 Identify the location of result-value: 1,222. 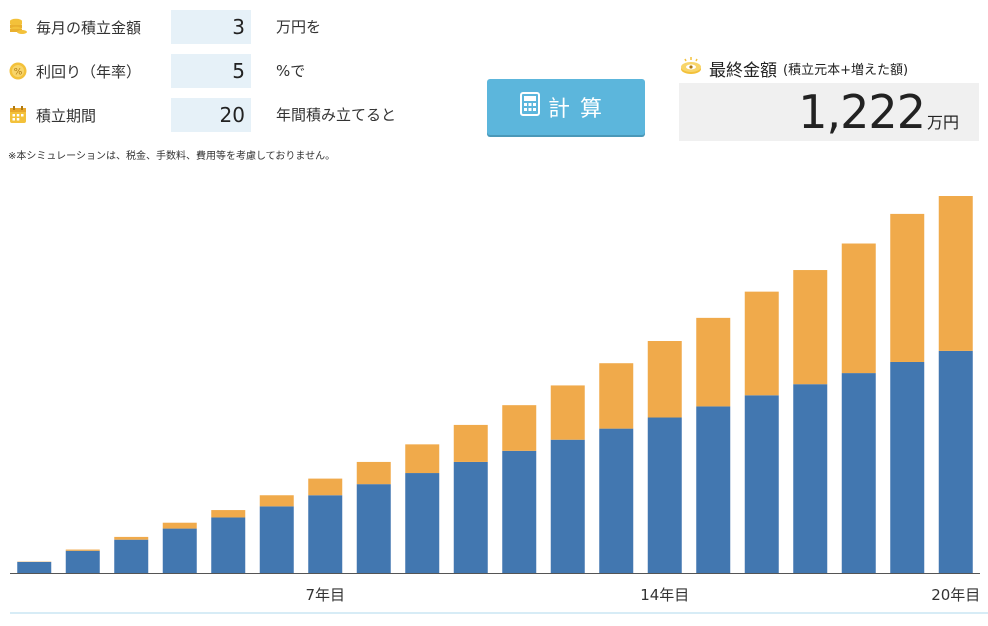
(862, 112).